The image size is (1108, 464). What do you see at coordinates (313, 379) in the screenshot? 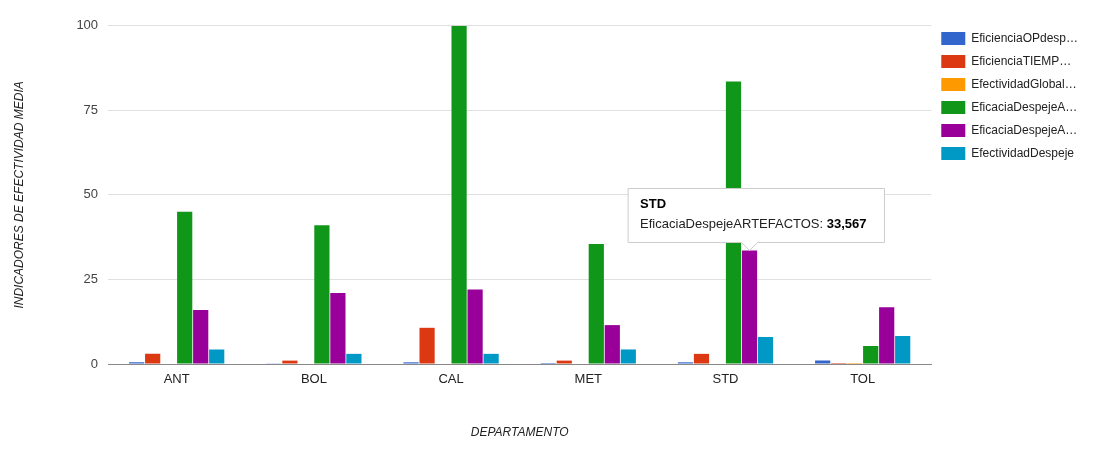
I see `x-tick-label: BOL` at bounding box center [313, 379].